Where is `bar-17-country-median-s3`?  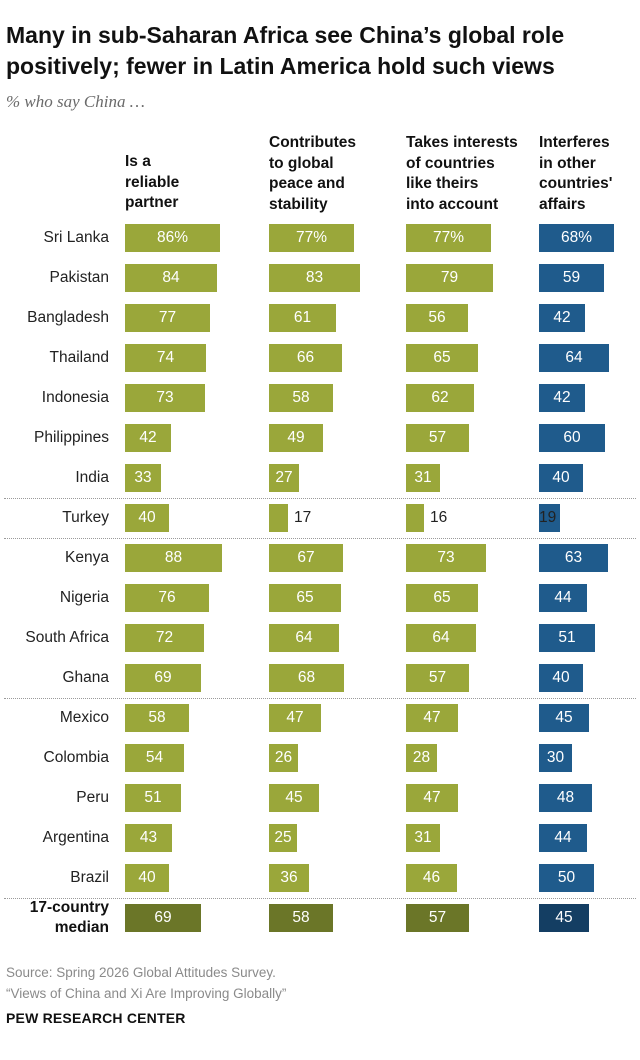
bar-17-country-median-s3 is located at coordinates (437, 918).